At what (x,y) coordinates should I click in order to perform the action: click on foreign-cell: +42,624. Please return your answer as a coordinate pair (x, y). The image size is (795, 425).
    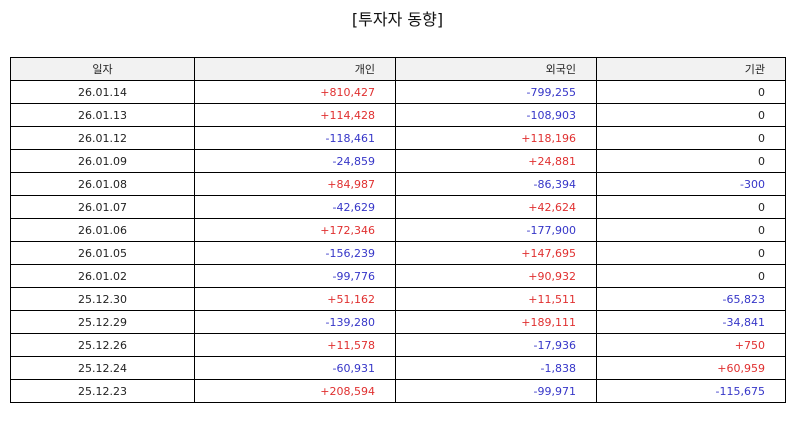
    Looking at the image, I should click on (496, 207).